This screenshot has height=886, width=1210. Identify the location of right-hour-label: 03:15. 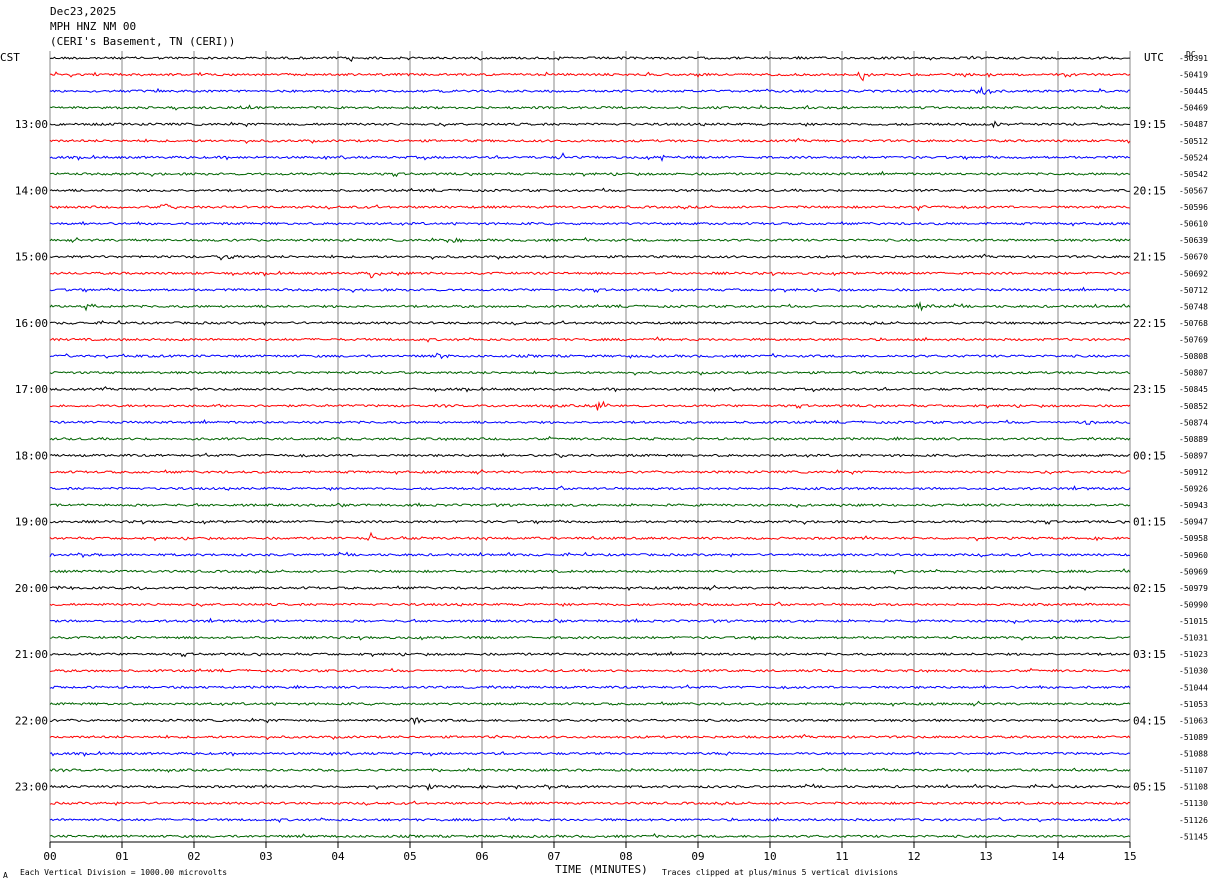
(1149, 654).